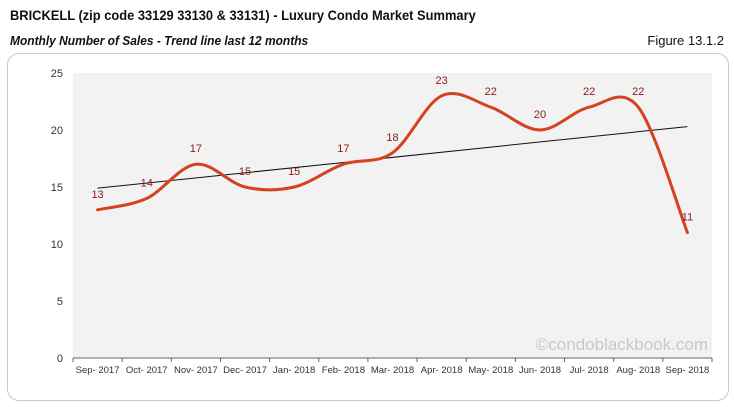 This screenshot has width=734, height=407. What do you see at coordinates (442, 370) in the screenshot?
I see `x-tick-label: Apr- 2018` at bounding box center [442, 370].